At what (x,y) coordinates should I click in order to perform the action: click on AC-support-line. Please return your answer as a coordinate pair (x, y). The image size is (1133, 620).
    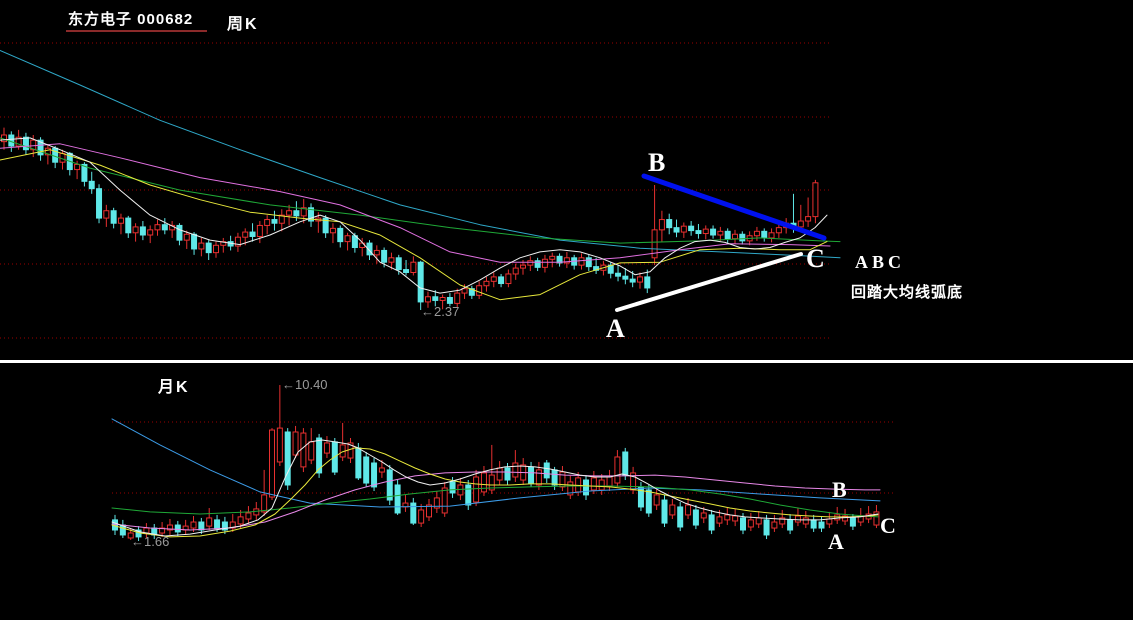
    Looking at the image, I should click on (709, 282).